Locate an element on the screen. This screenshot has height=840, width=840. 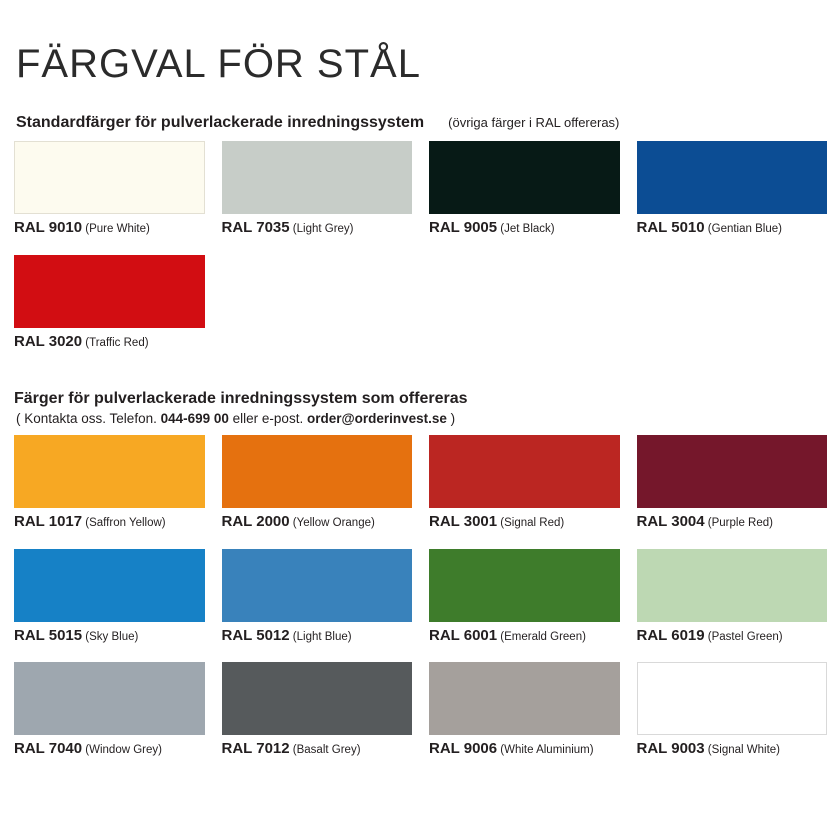
swatch-code: RAL 1017 is located at coordinates (48, 522).